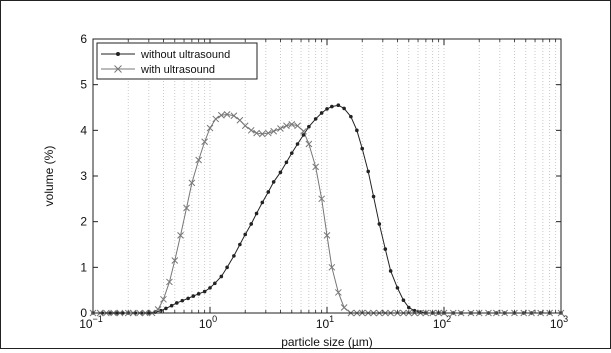 This screenshot has height=353, width=611. I want to click on legend-box, so click(177, 61).